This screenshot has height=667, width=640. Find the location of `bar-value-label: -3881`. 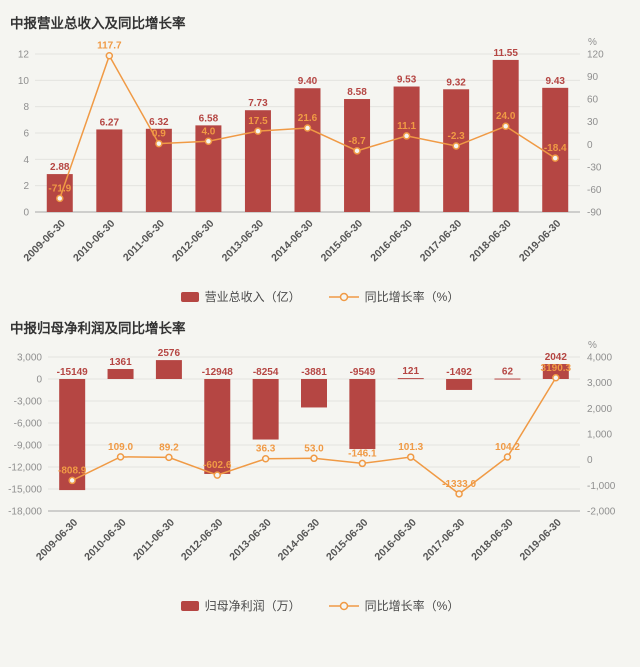

bar-value-label: -3881 is located at coordinates (314, 372).